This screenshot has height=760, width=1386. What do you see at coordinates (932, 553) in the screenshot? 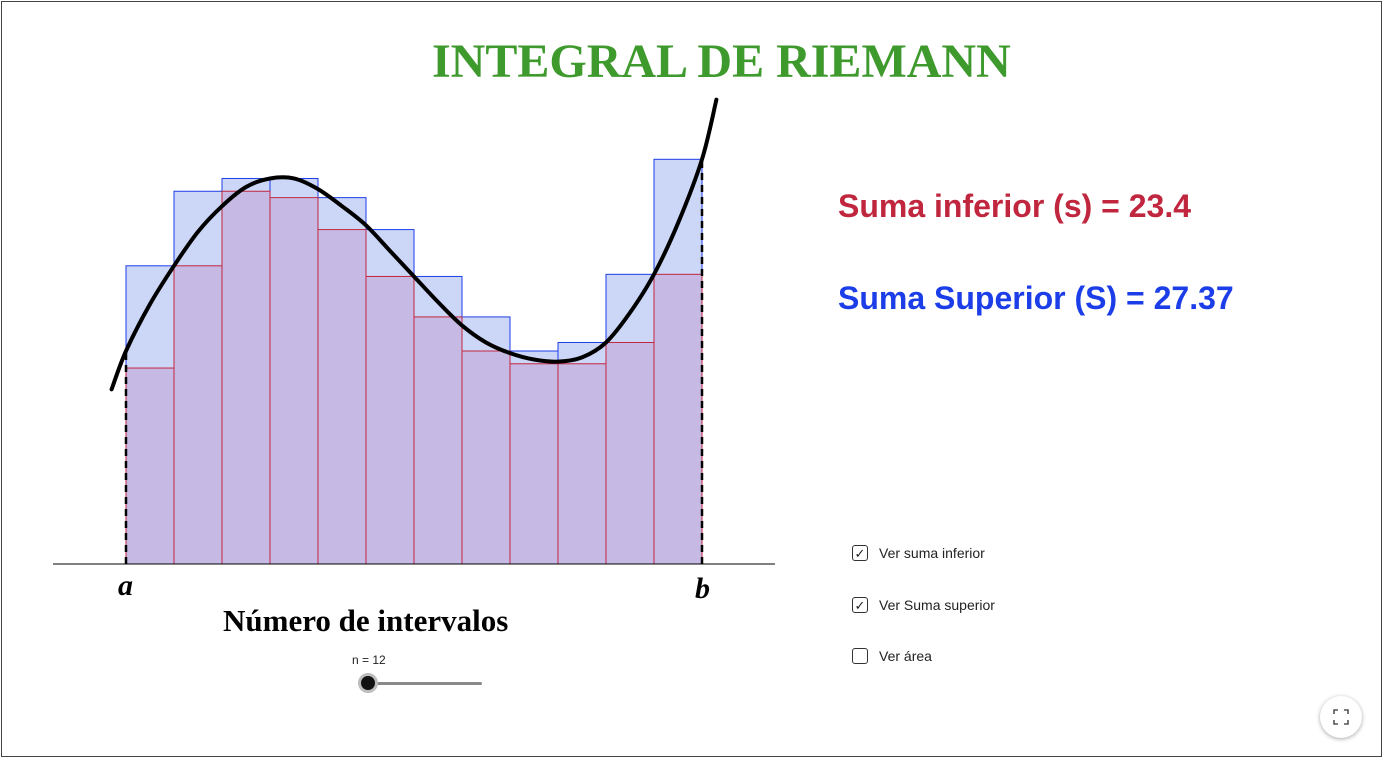
I see `checkbox-label-lower: Ver suma inferior` at bounding box center [932, 553].